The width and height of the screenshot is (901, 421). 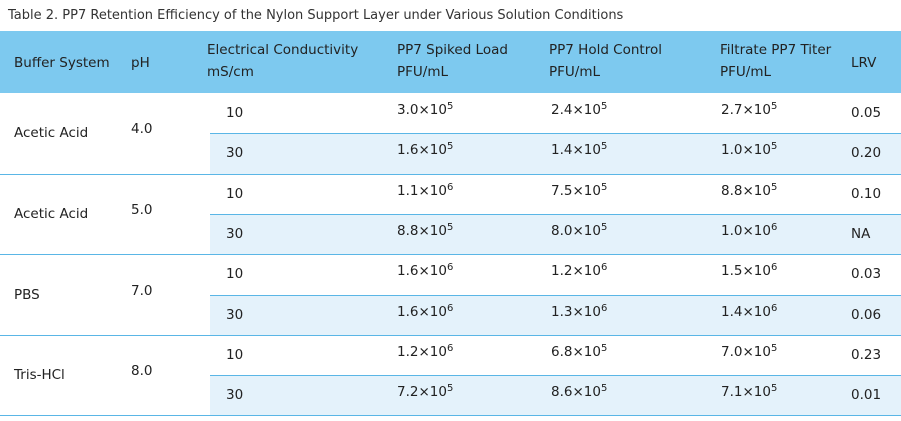 I want to click on header-row, so click(x=450, y=62).